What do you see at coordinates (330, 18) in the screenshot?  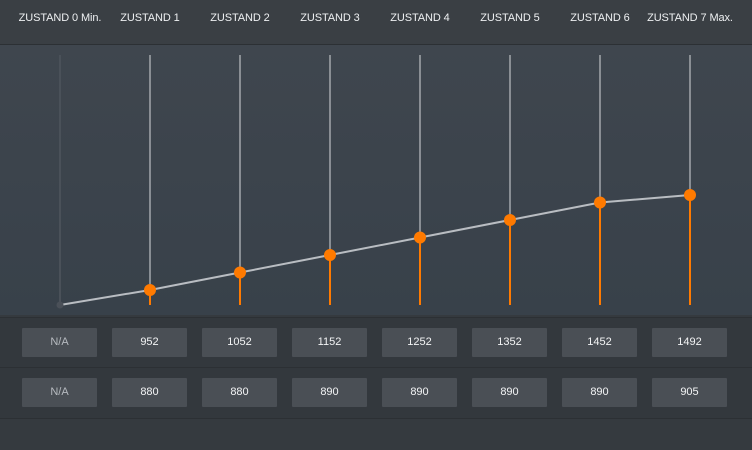 I see `column-title-zustand-3: ZUSTAND 3` at bounding box center [330, 18].